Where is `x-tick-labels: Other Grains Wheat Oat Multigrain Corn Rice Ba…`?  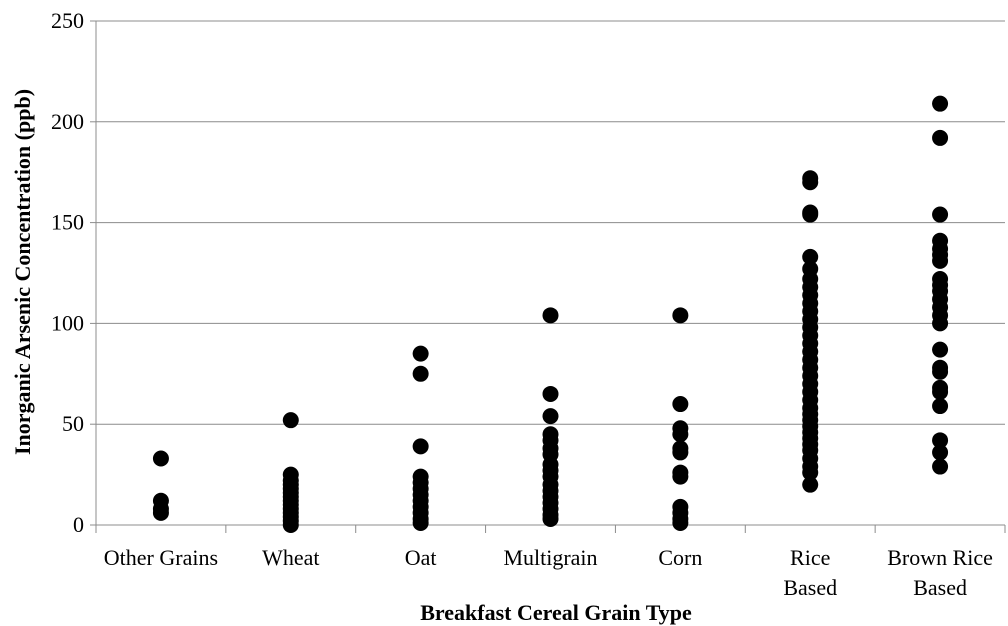 x-tick-labels: Other Grains Wheat Oat Multigrain Corn Rice Ba… is located at coordinates (548, 572).